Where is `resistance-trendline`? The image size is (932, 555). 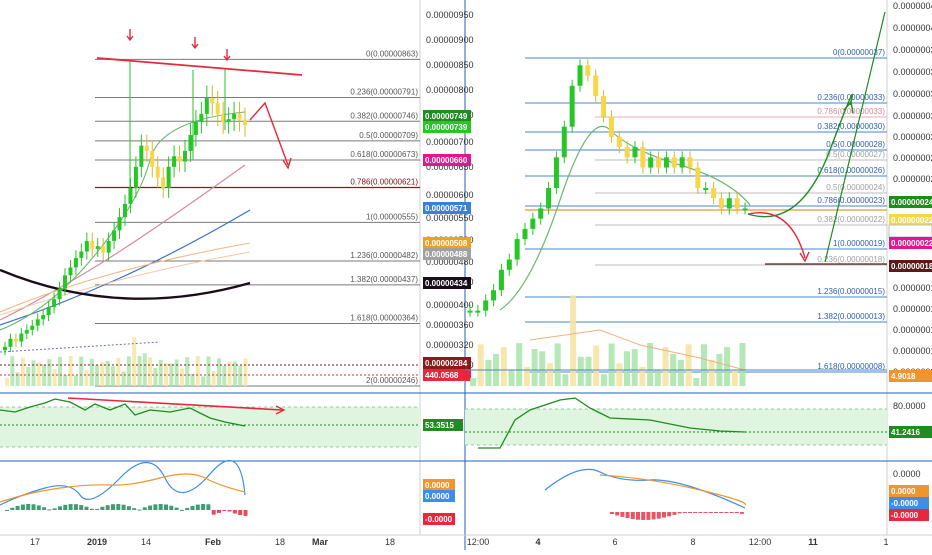 resistance-trendline is located at coordinates (199, 66).